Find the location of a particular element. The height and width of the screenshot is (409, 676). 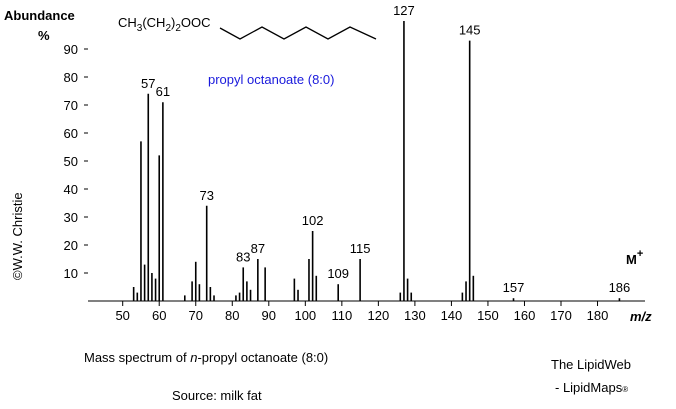

x-tick-label: 130 is located at coordinates (415, 315).